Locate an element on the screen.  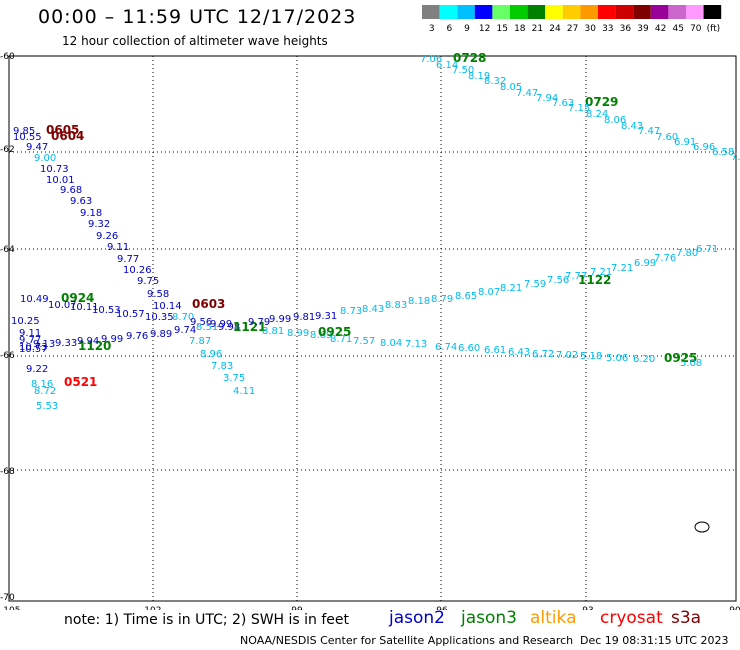
wave-height-value: 8.69 is located at coordinates (321, 335).